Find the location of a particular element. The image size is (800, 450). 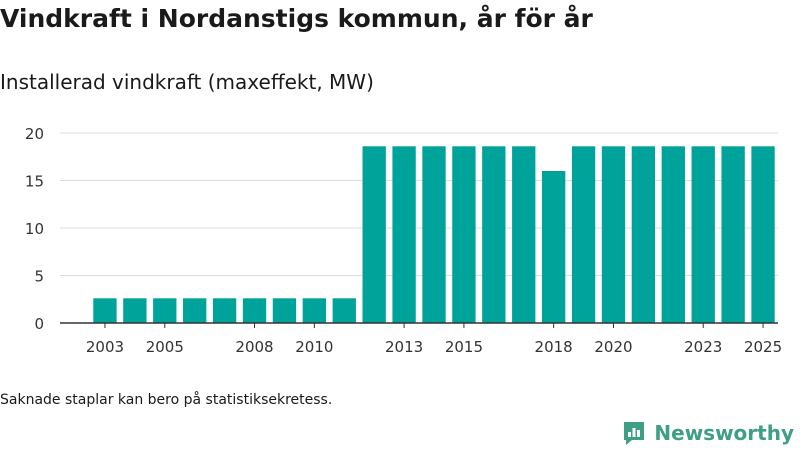

bar-2021 is located at coordinates (643, 234).